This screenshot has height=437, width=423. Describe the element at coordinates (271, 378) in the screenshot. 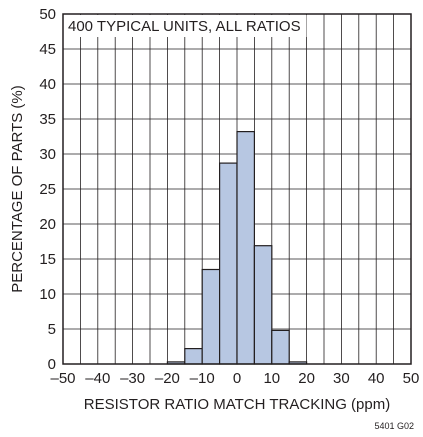

I see `x-tick-label: 10` at that location.